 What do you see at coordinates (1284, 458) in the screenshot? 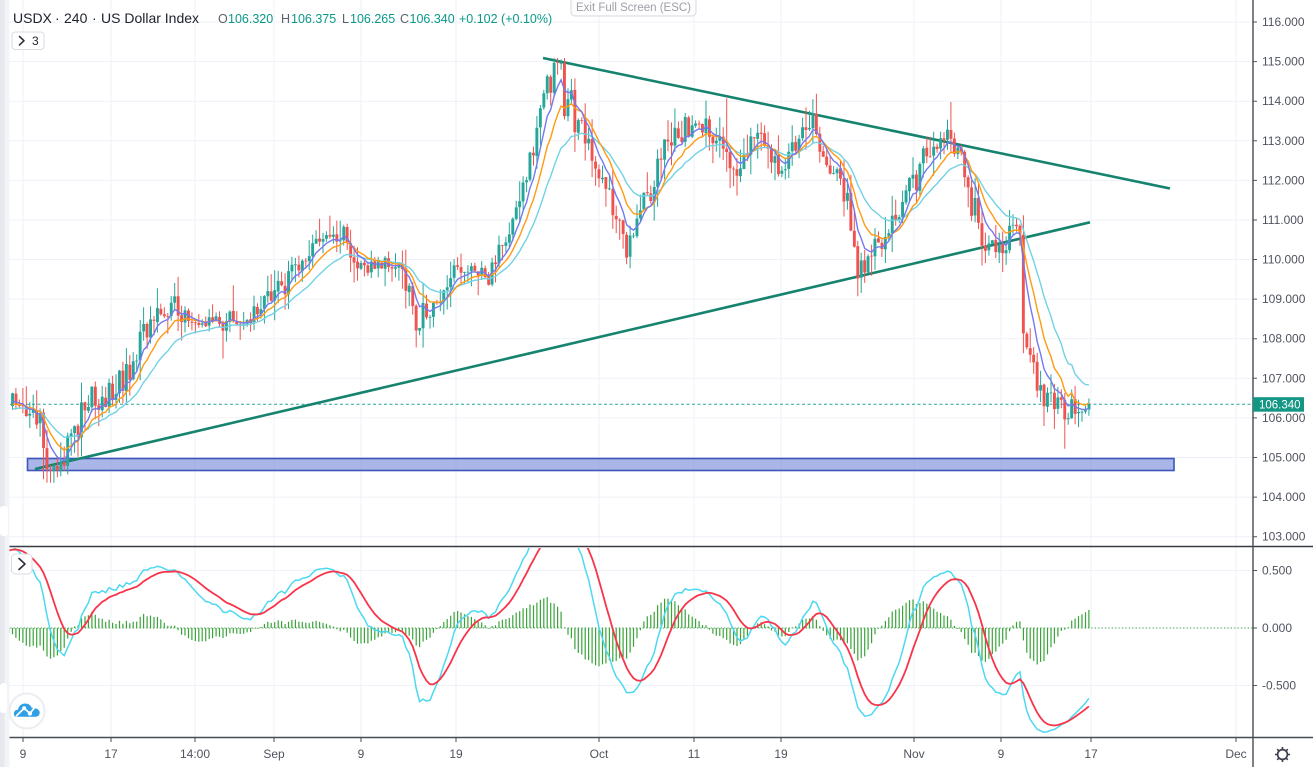
I see `svg-text: 105.000` at bounding box center [1284, 458].